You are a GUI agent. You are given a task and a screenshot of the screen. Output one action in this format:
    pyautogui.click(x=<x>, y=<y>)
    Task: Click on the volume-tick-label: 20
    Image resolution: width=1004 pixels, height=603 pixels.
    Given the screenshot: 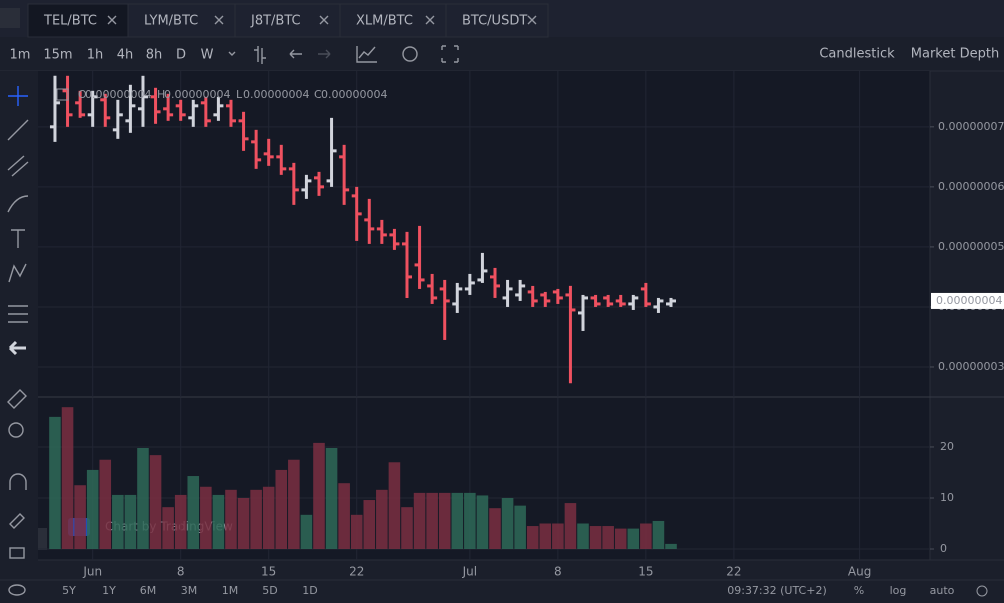 What is the action you would take?
    pyautogui.click(x=947, y=446)
    